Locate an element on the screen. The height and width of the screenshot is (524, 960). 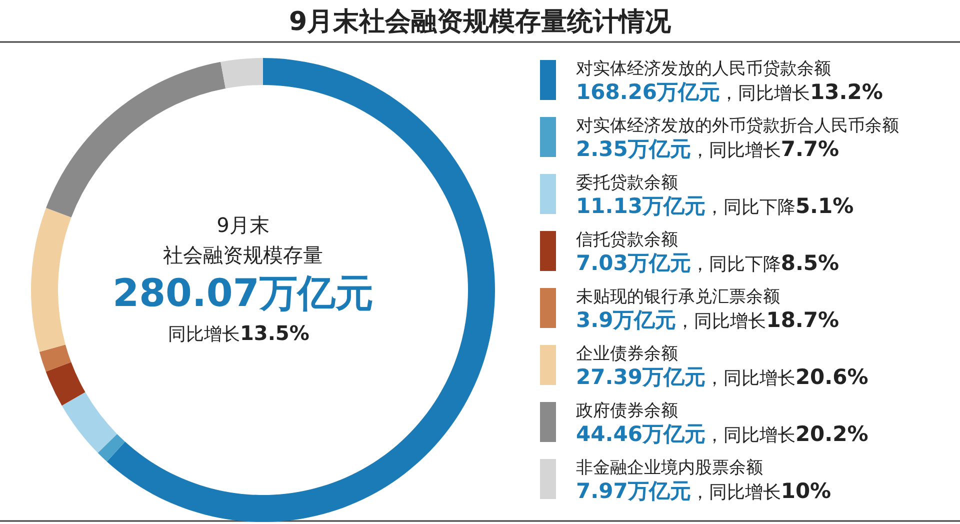
data-label: 168.26万亿元 is located at coordinates (648, 92).